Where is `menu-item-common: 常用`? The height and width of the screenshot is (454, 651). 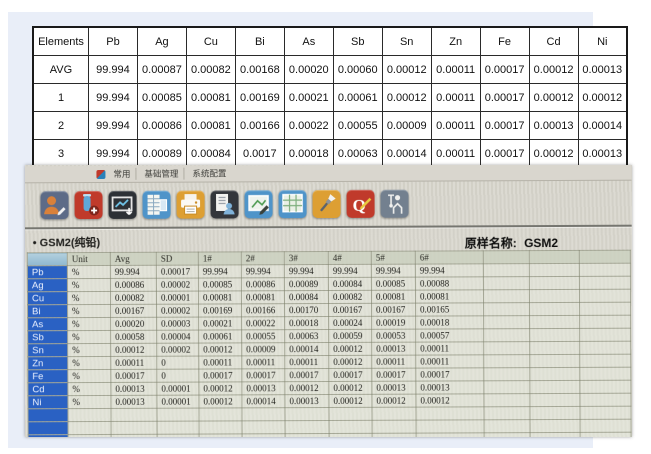 menu-item-common: 常用 is located at coordinates (122, 173).